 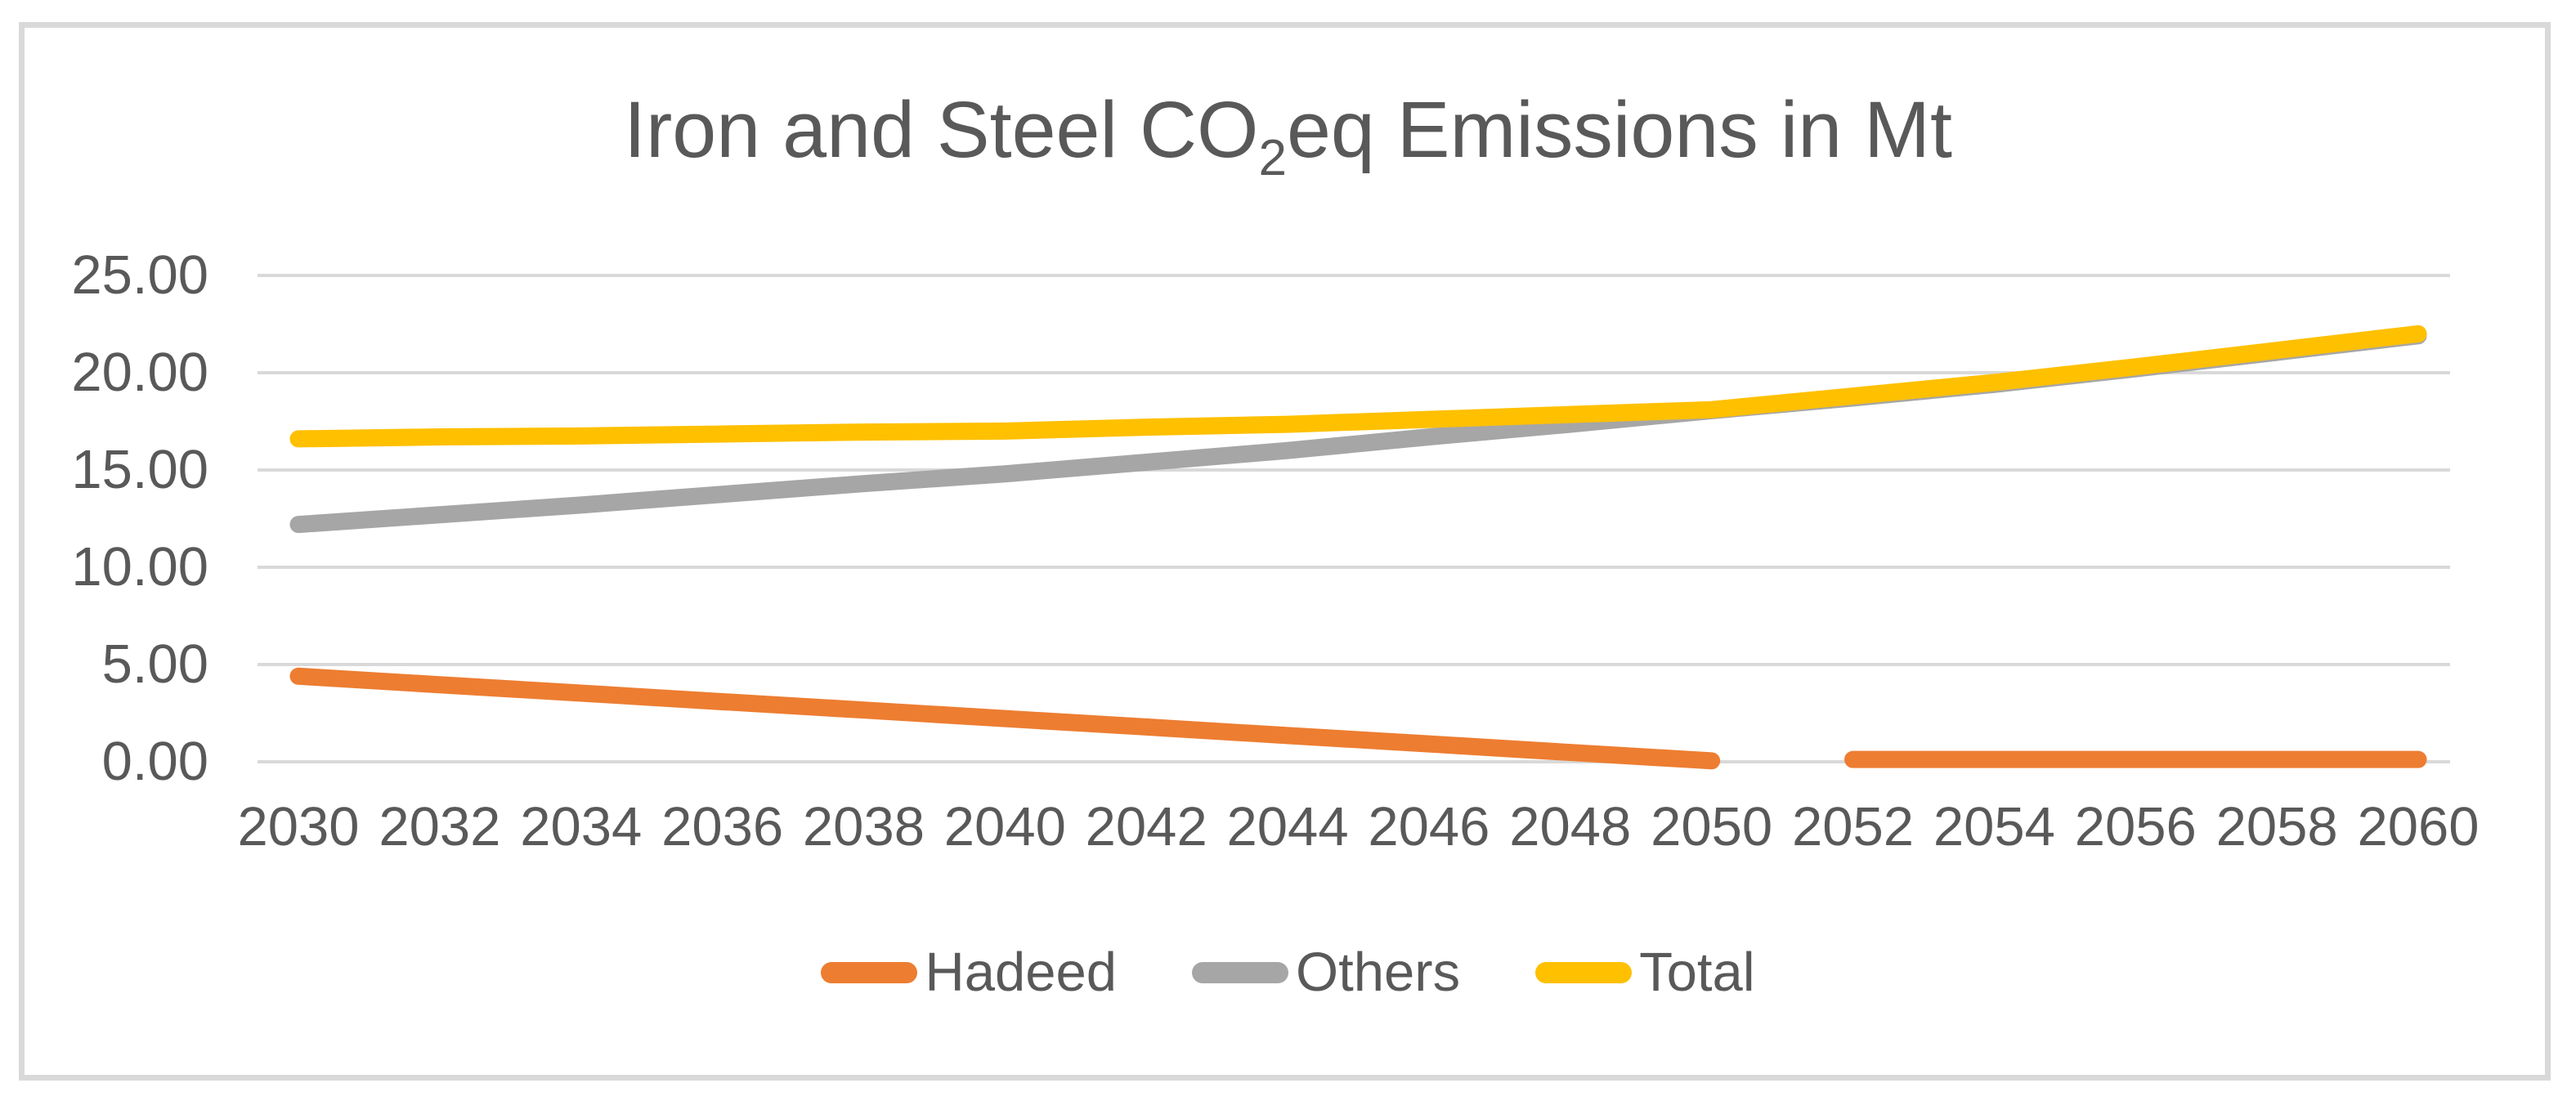 I want to click on y-axis-tick-label: 15.00, so click(x=139, y=469).